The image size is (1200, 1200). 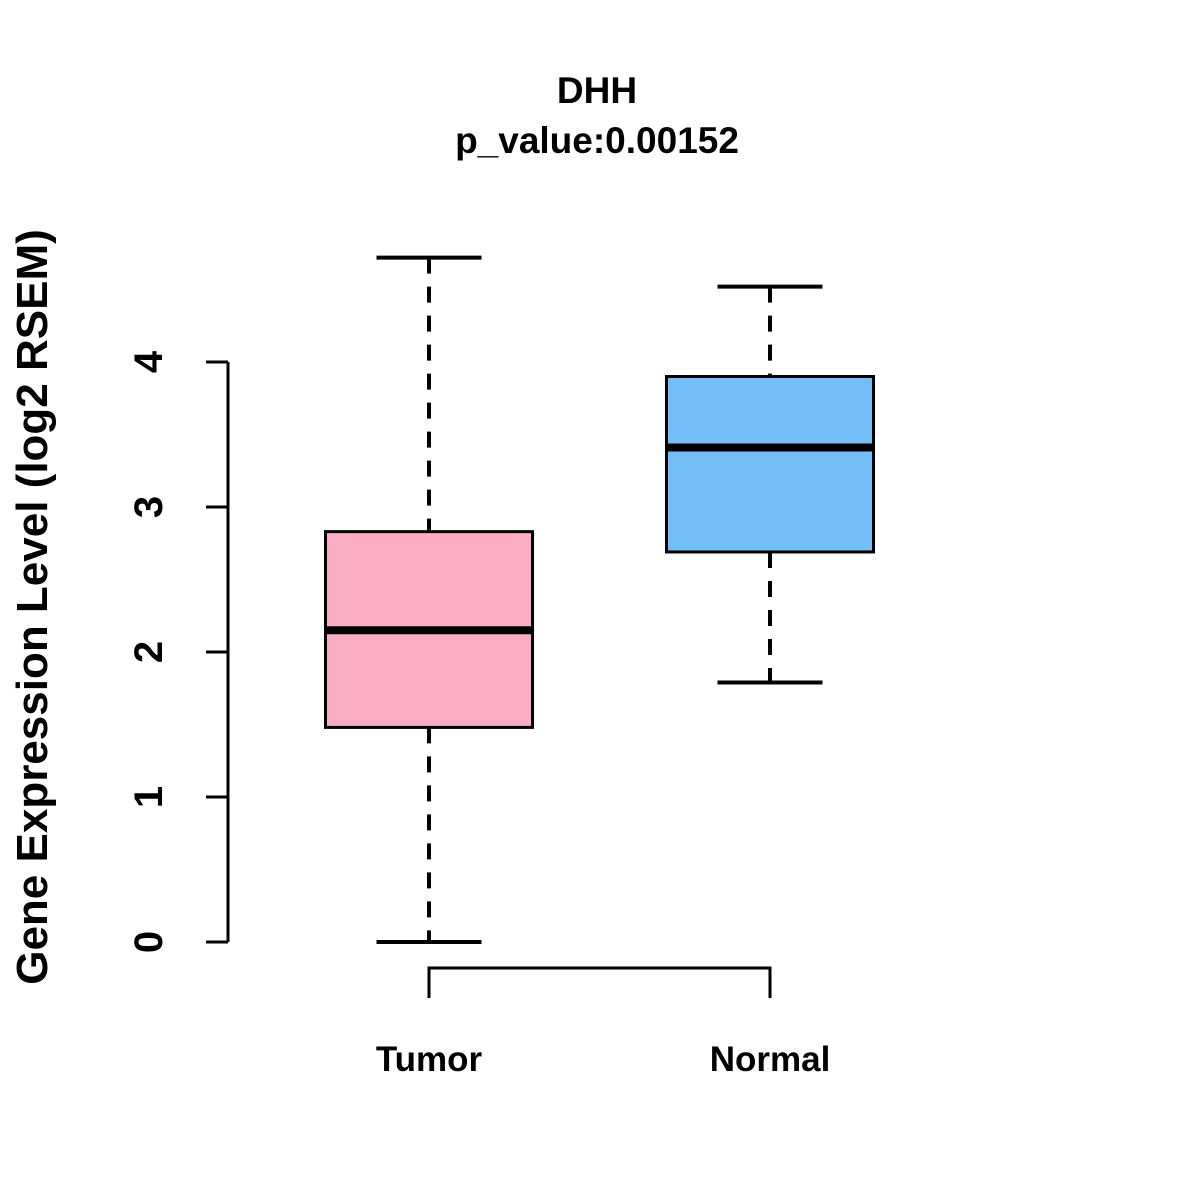 I want to click on chart-subtitle-pvalue: p_value:0.00152, so click(x=597, y=140).